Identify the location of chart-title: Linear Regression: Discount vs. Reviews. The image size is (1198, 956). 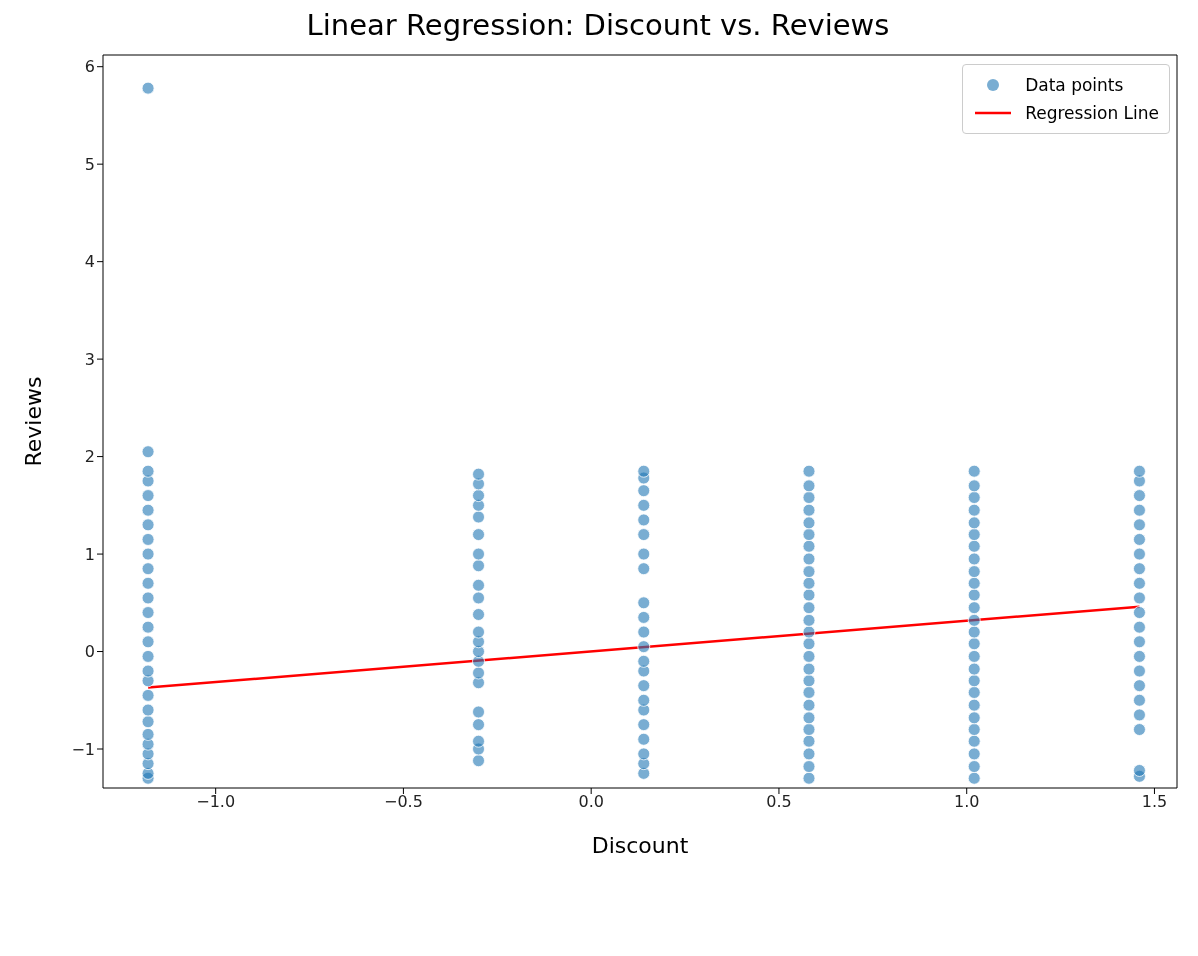
(598, 26).